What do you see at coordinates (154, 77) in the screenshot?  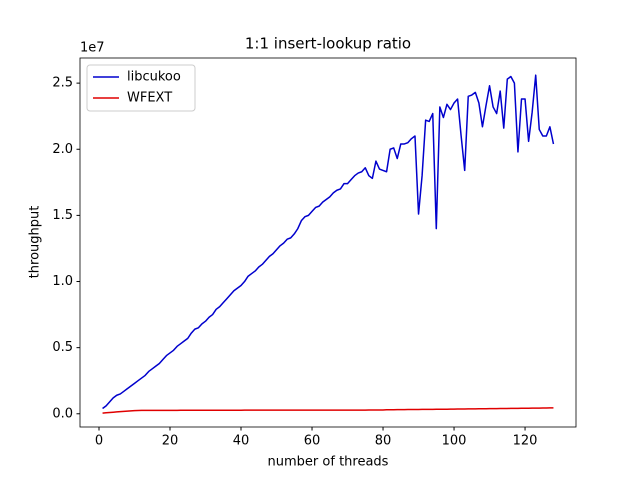 I see `legend-label: libcukoo` at bounding box center [154, 77].